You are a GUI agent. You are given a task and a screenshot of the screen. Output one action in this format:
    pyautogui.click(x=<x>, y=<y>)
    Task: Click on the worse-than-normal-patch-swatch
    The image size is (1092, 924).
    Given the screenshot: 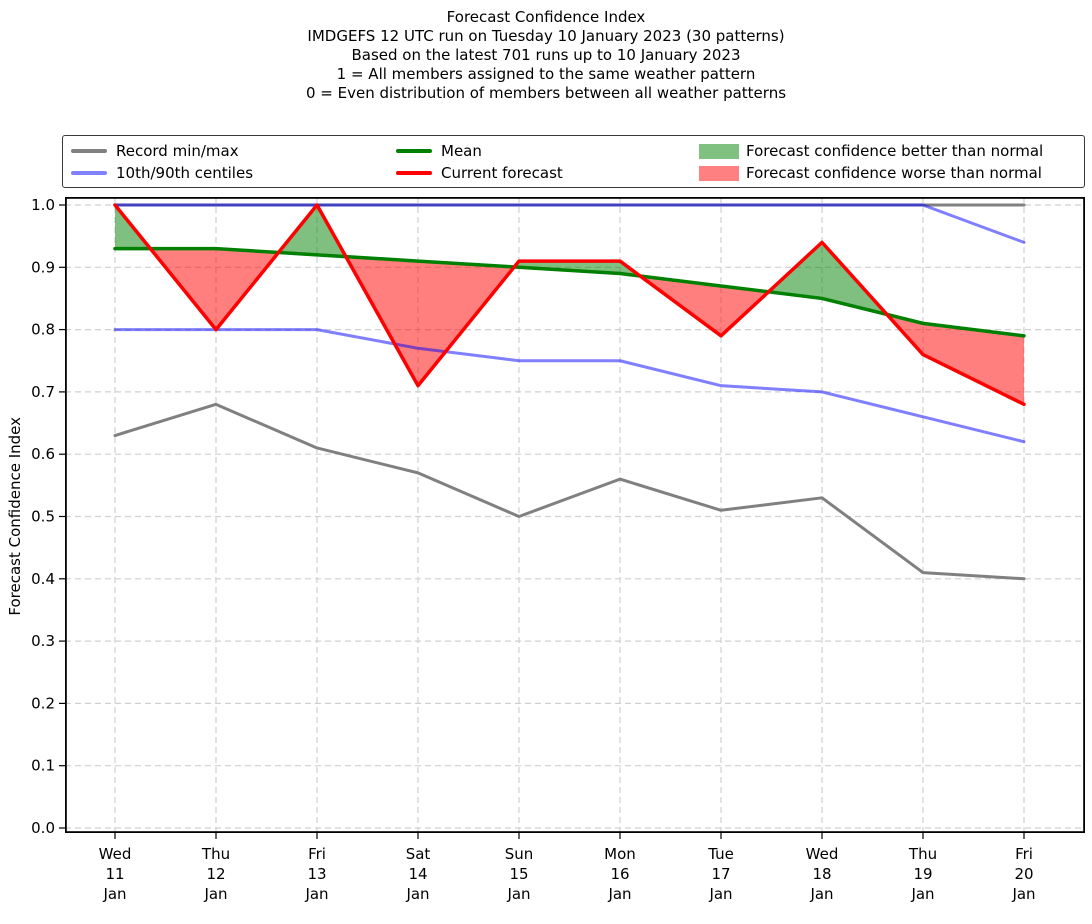 What is the action you would take?
    pyautogui.click(x=719, y=173)
    